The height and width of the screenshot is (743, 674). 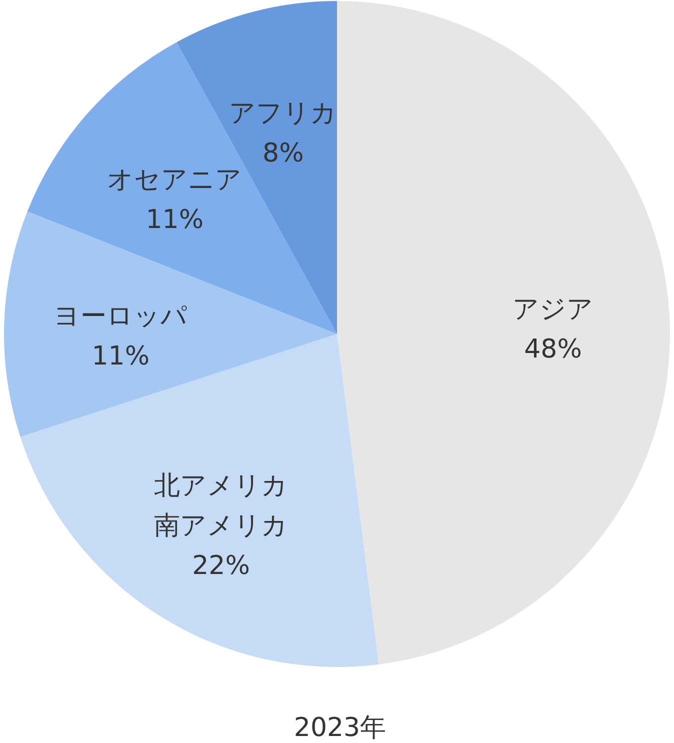 I want to click on slice-label: アジア, so click(x=553, y=309).